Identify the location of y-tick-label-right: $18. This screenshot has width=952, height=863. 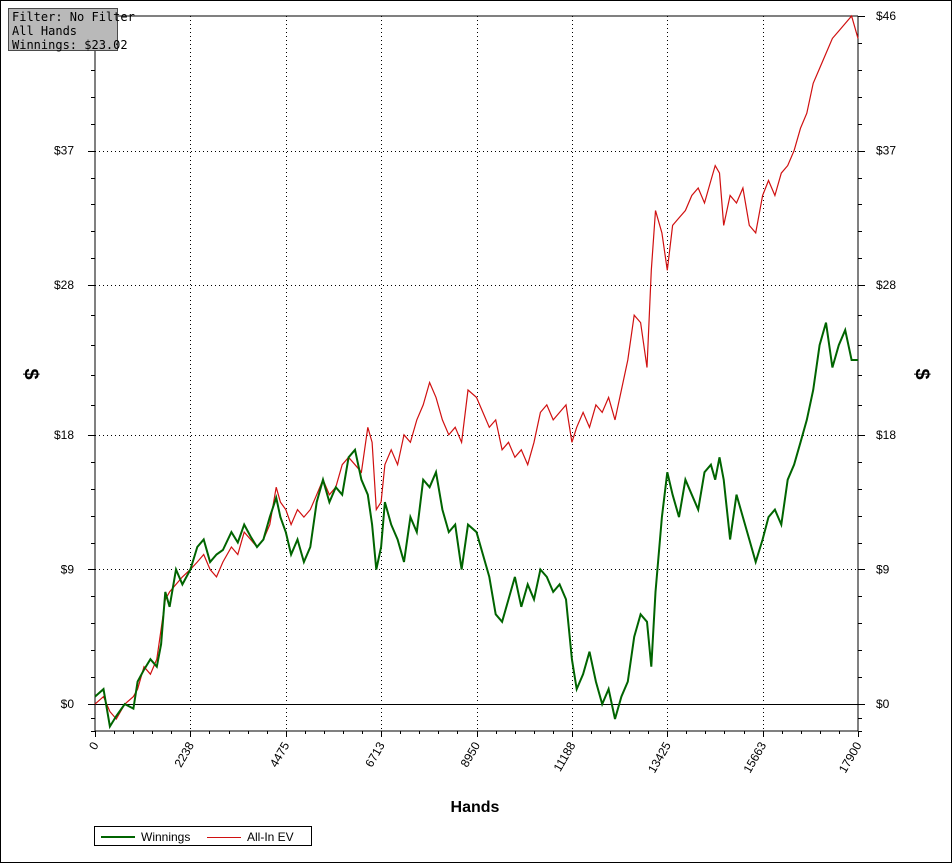
(886, 435).